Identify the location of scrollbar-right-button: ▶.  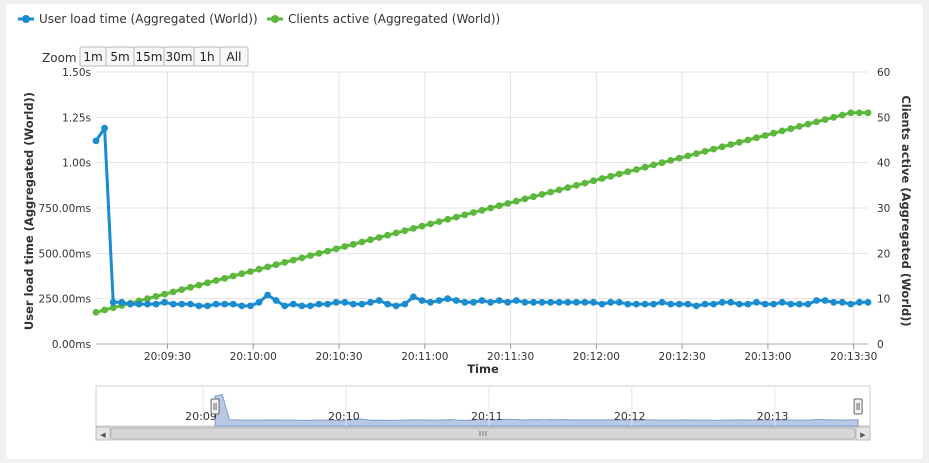
(863, 433).